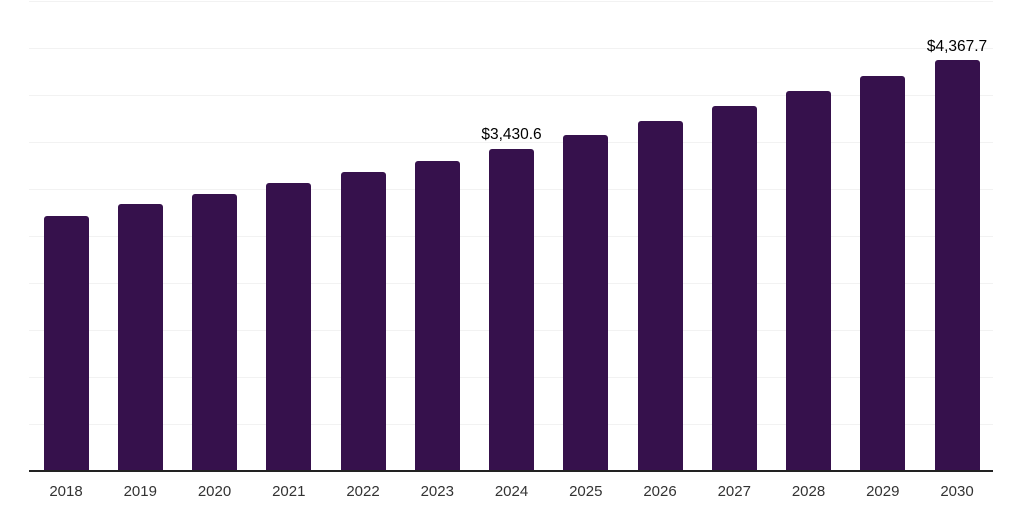 Image resolution: width=1024 pixels, height=512 pixels. Describe the element at coordinates (660, 295) in the screenshot. I see `bar-2026` at that location.